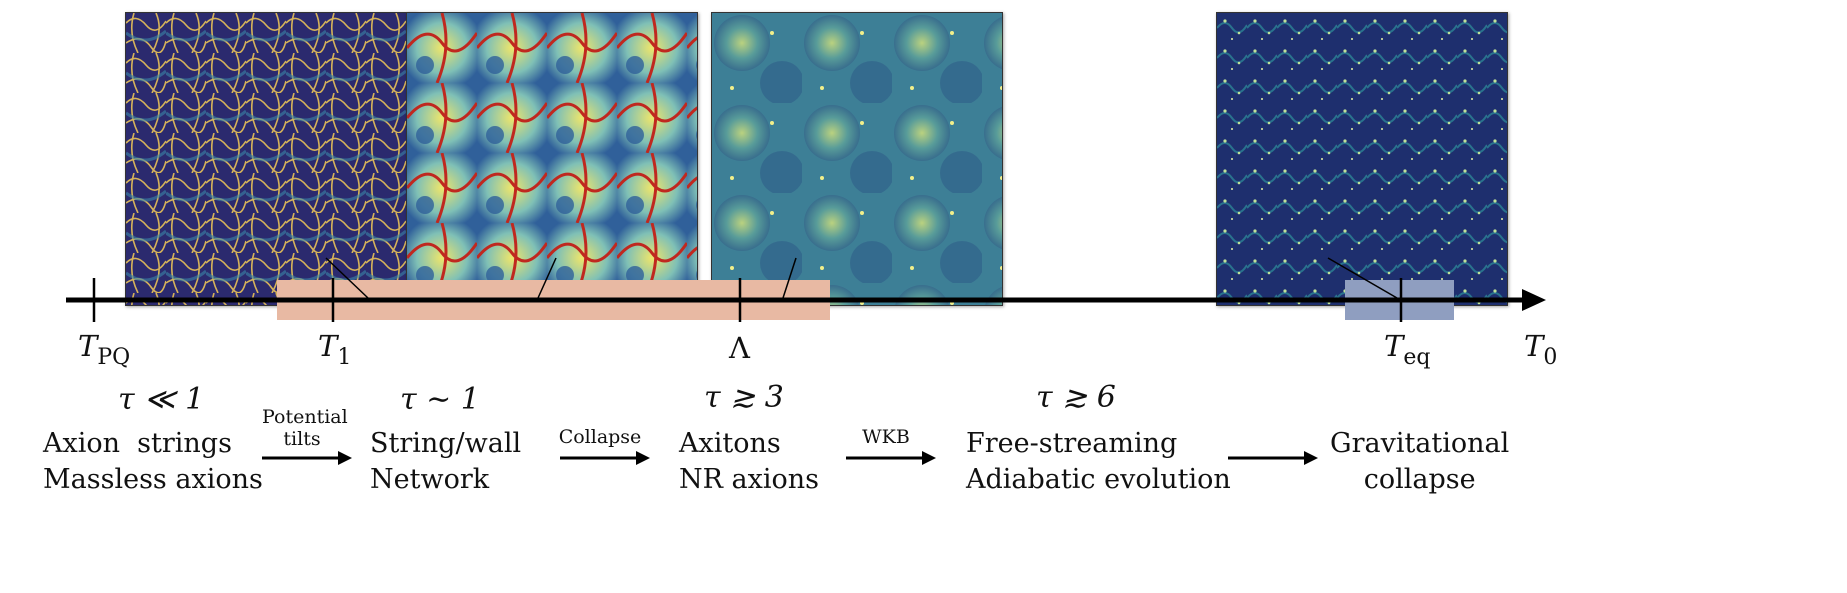 This screenshot has width=1847, height=593. What do you see at coordinates (857, 159) in the screenshot?
I see `panel-axitons` at bounding box center [857, 159].